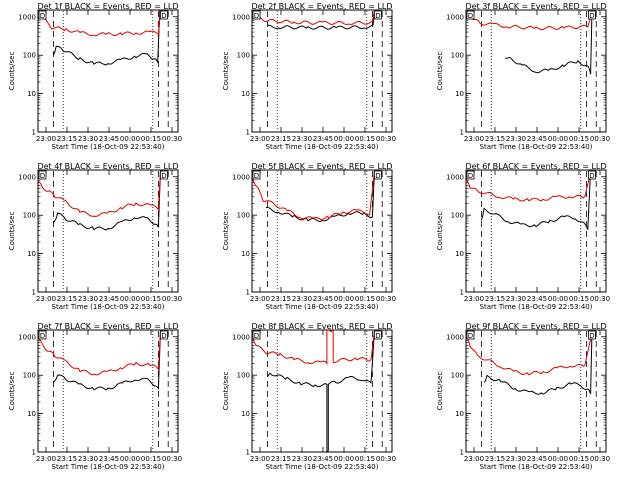  I want to click on panel-title: Det 8f BLACK = Events, RED = LLD, so click(321, 326).